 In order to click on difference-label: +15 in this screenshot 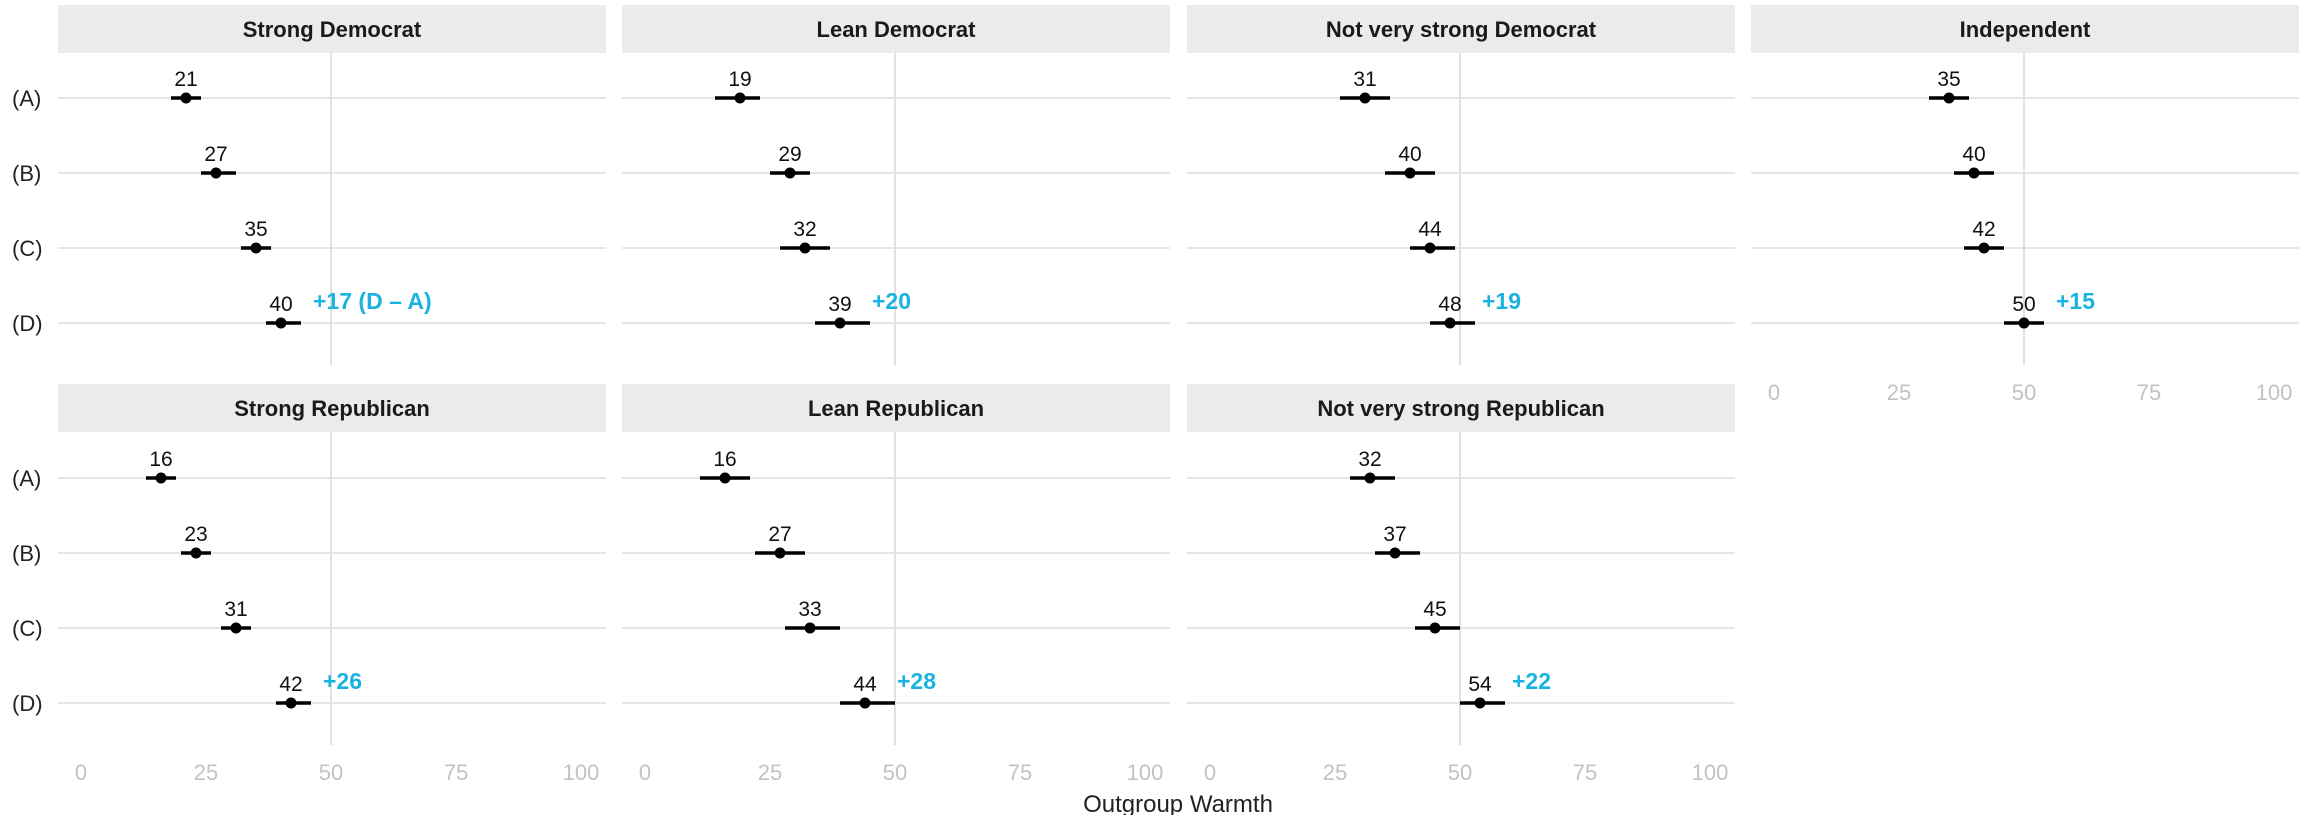, I will do `click(2075, 301)`.